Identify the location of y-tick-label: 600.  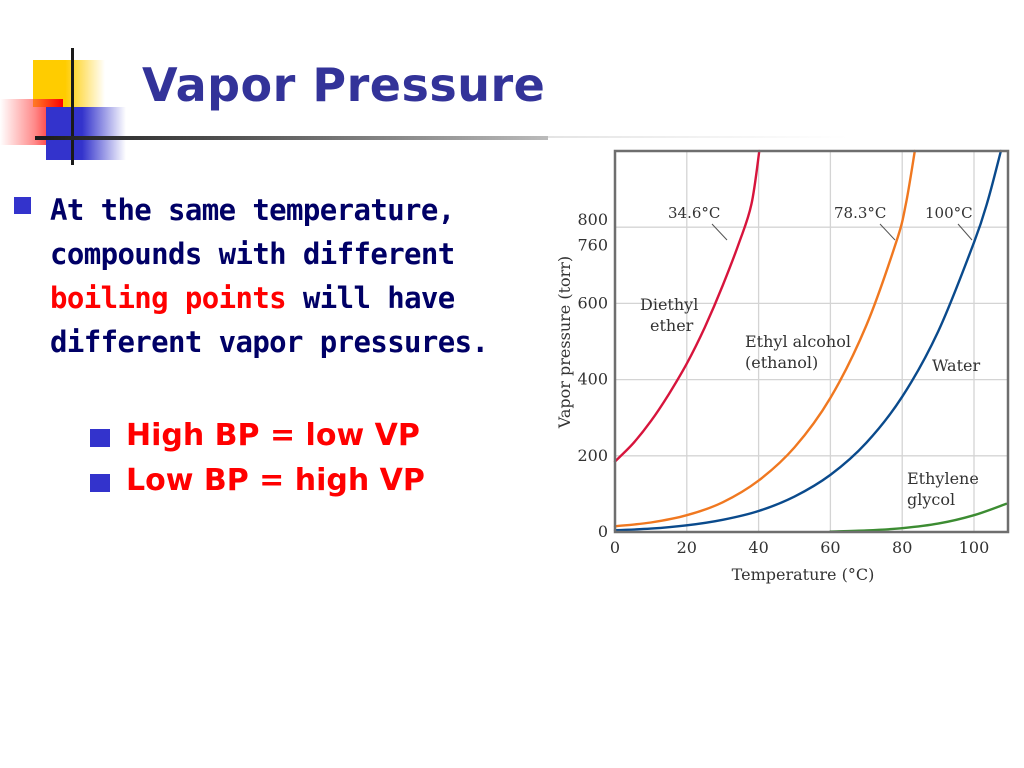
(592, 302).